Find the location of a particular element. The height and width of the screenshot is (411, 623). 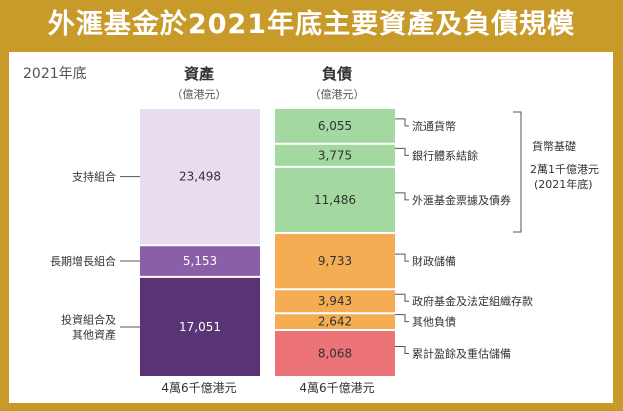

assets-value-label-2: 17,051 is located at coordinates (200, 327).